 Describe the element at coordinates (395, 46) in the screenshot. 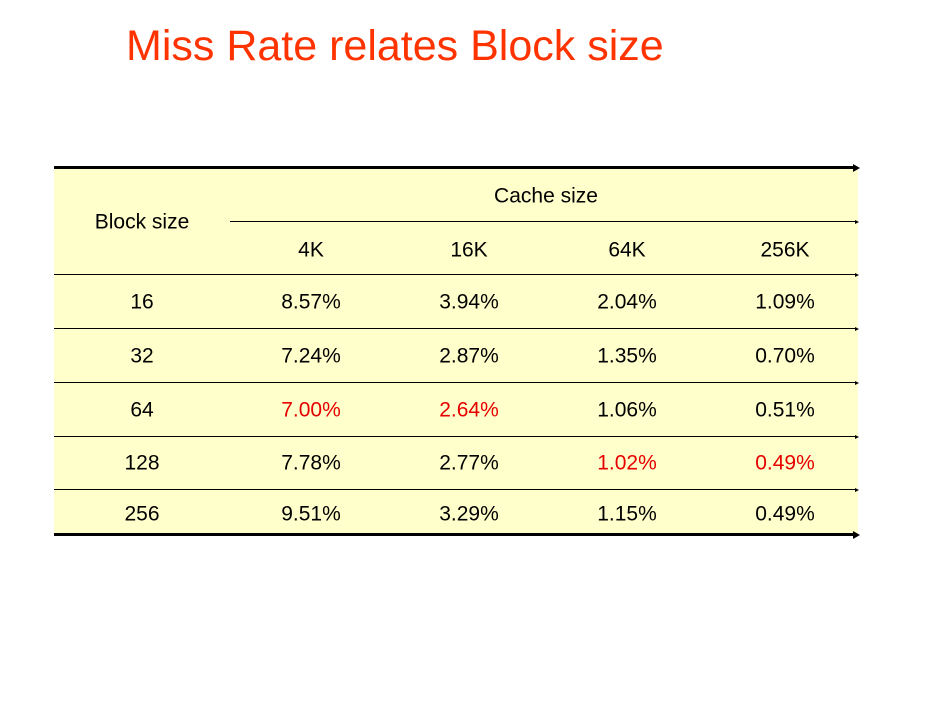

I see `slide-title: Miss Rate relates Block size` at that location.